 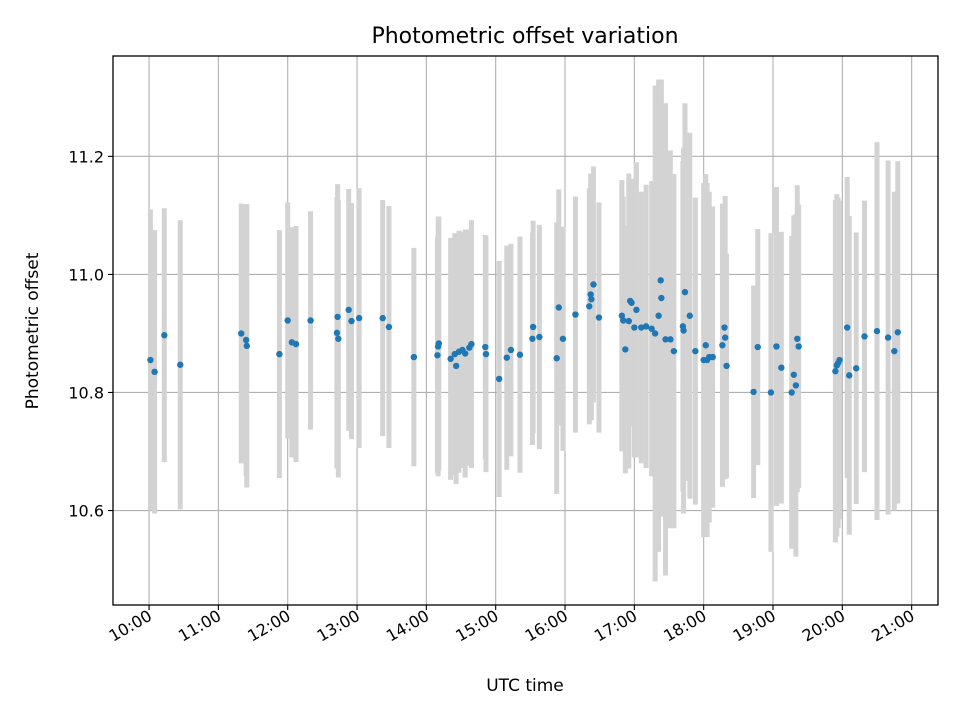 What do you see at coordinates (684, 626) in the screenshot?
I see `x-tick-label: 18:00` at bounding box center [684, 626].